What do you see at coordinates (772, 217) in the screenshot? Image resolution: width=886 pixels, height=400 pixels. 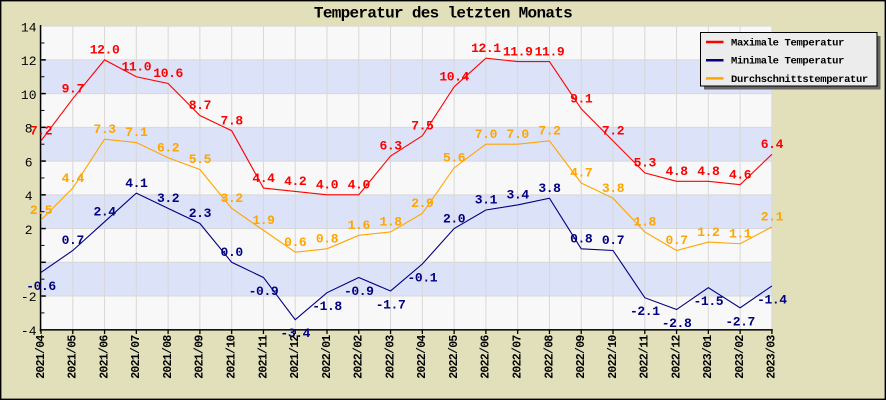 I see `svg-text: 2.1` at bounding box center [772, 217].